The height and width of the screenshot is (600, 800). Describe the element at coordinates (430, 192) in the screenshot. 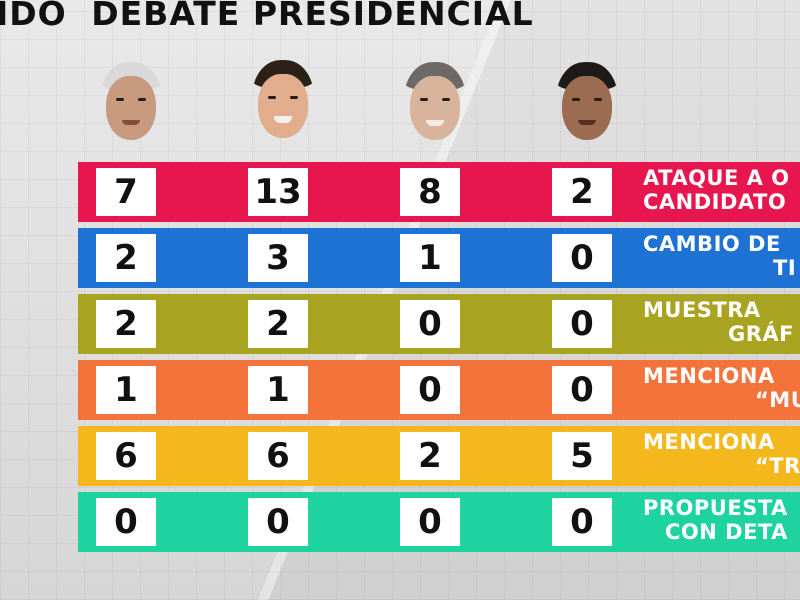

I see `value-cell: 8` at that location.